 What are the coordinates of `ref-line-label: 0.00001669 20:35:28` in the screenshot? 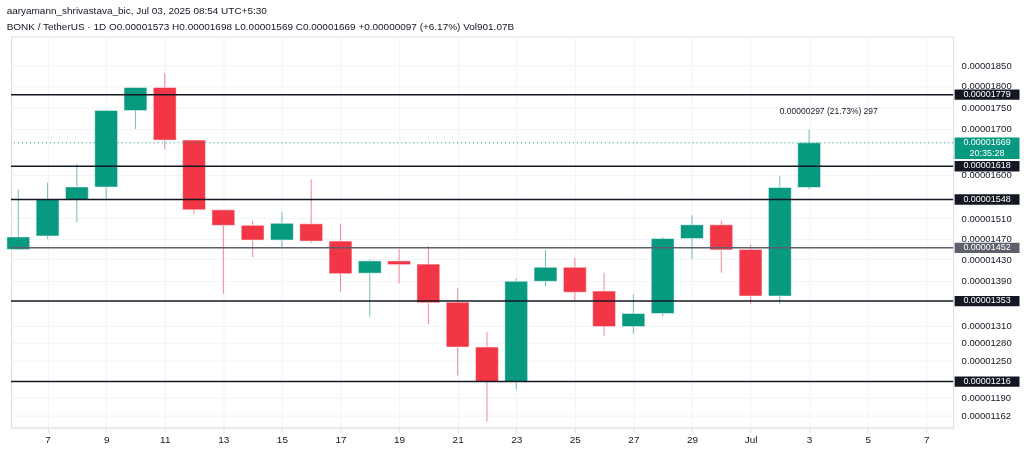 It's located at (987, 147).